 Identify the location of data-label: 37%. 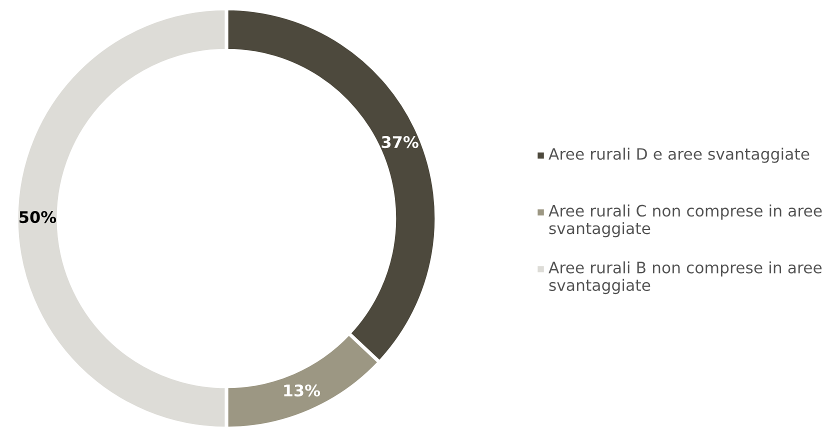
(400, 142).